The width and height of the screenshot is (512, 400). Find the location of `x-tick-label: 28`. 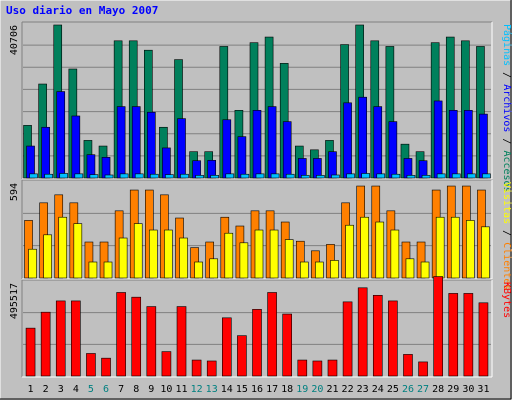

x-tick-label: 28 is located at coordinates (438, 389).